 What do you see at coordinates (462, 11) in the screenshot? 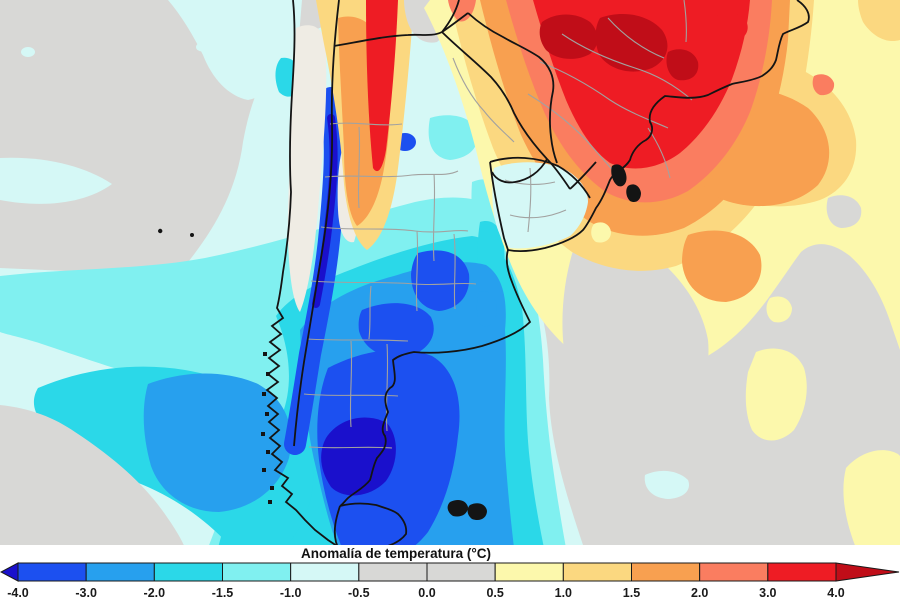
I see `region-salmon-top-streak` at bounding box center [462, 11].